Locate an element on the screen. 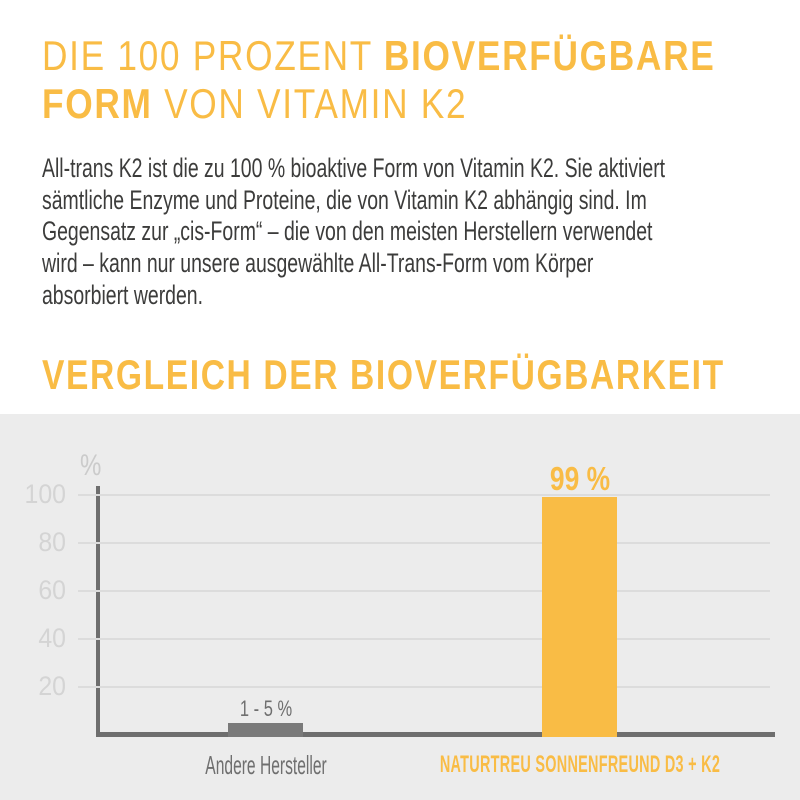  y-axis-line is located at coordinates (98, 611).